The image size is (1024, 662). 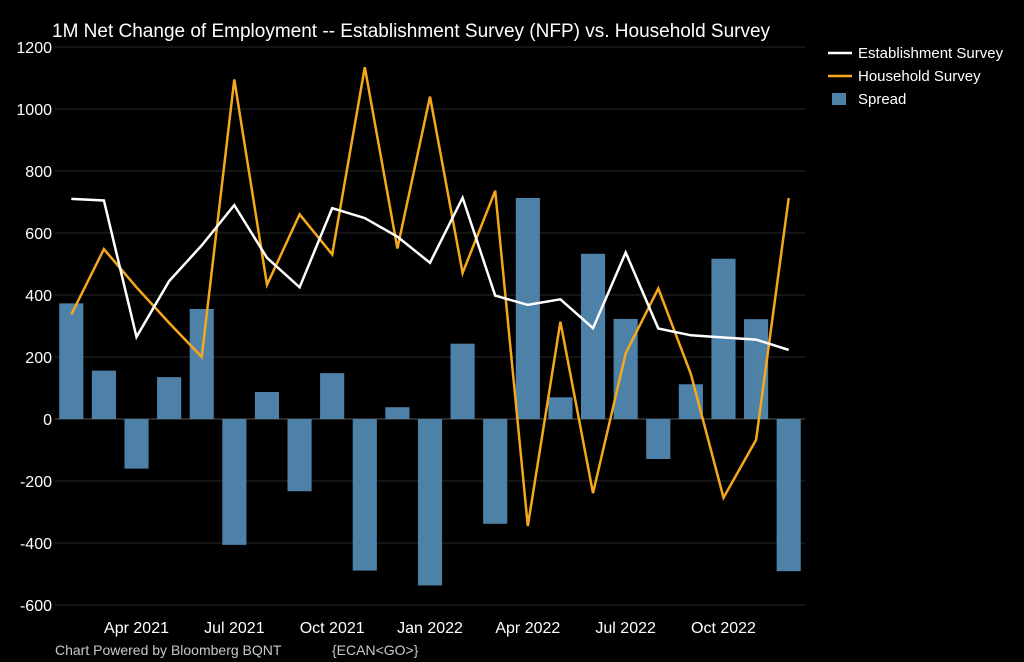 I want to click on y-axis: -600 -400 -200 0 200 400 600 800 1000 1200, so click(x=34, y=327).